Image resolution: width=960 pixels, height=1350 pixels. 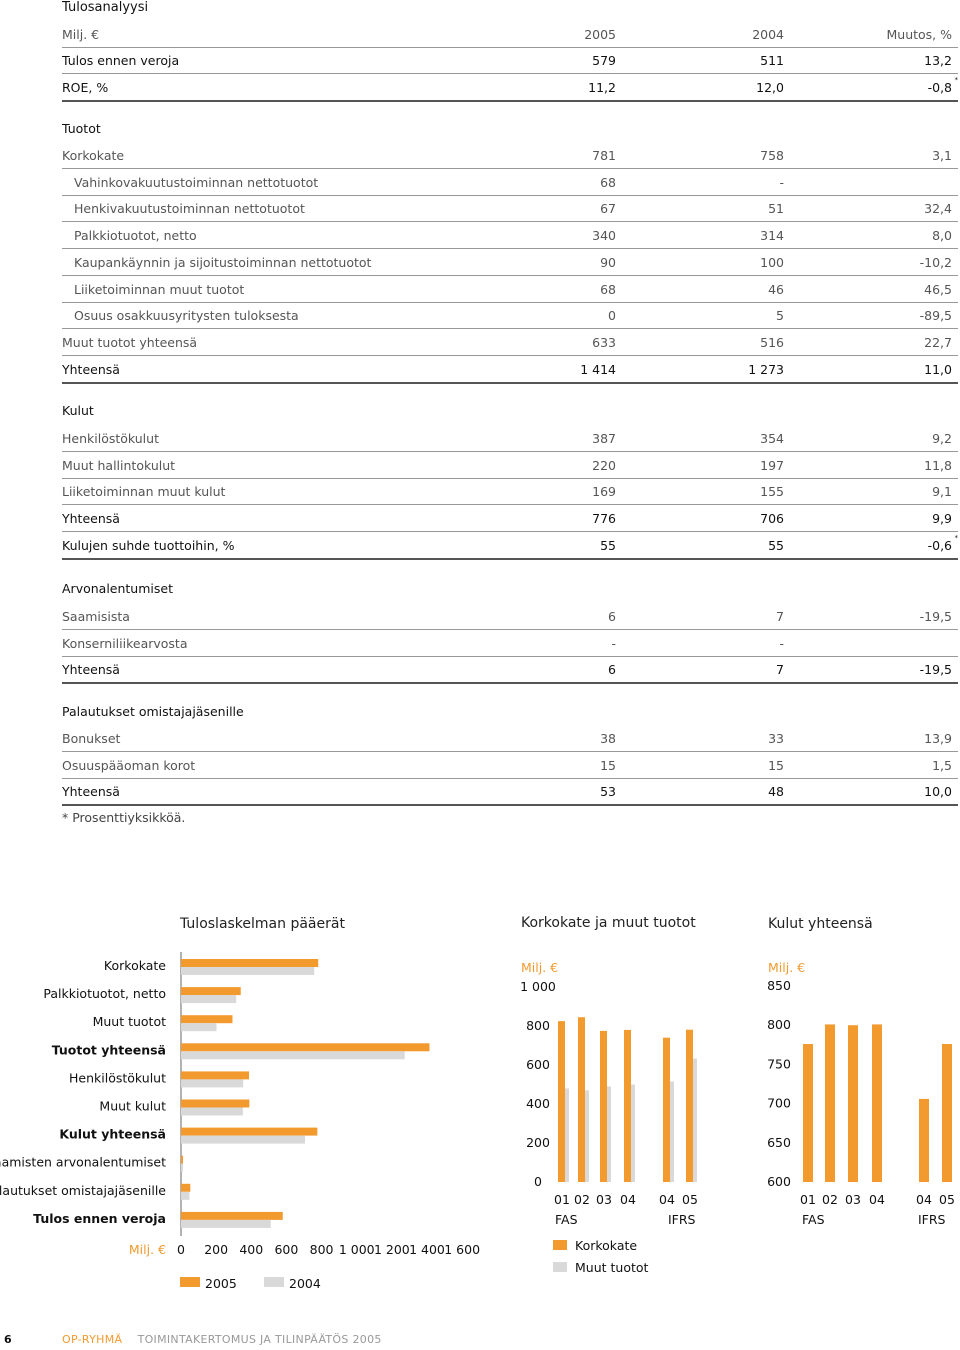 What do you see at coordinates (600, 34) in the screenshot?
I see `header-col1: 2005` at bounding box center [600, 34].